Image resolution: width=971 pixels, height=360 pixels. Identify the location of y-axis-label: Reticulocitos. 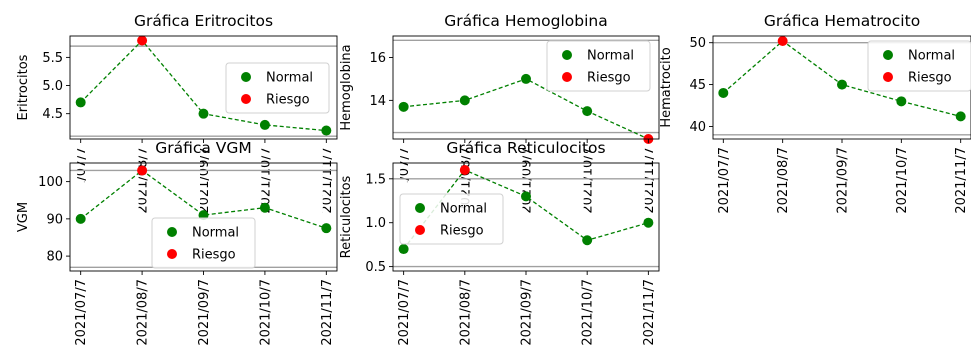
(346, 216).